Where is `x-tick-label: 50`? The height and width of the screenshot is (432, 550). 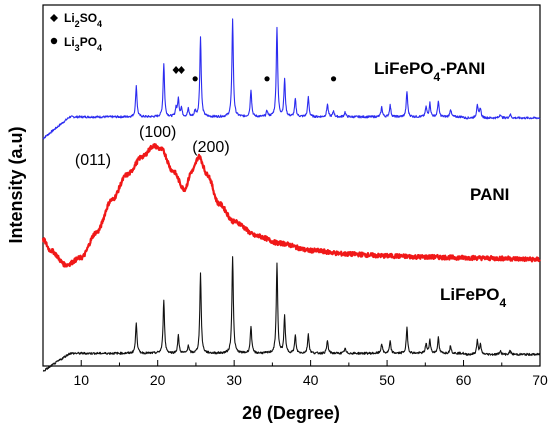 x-tick-label: 50 is located at coordinates (387, 380).